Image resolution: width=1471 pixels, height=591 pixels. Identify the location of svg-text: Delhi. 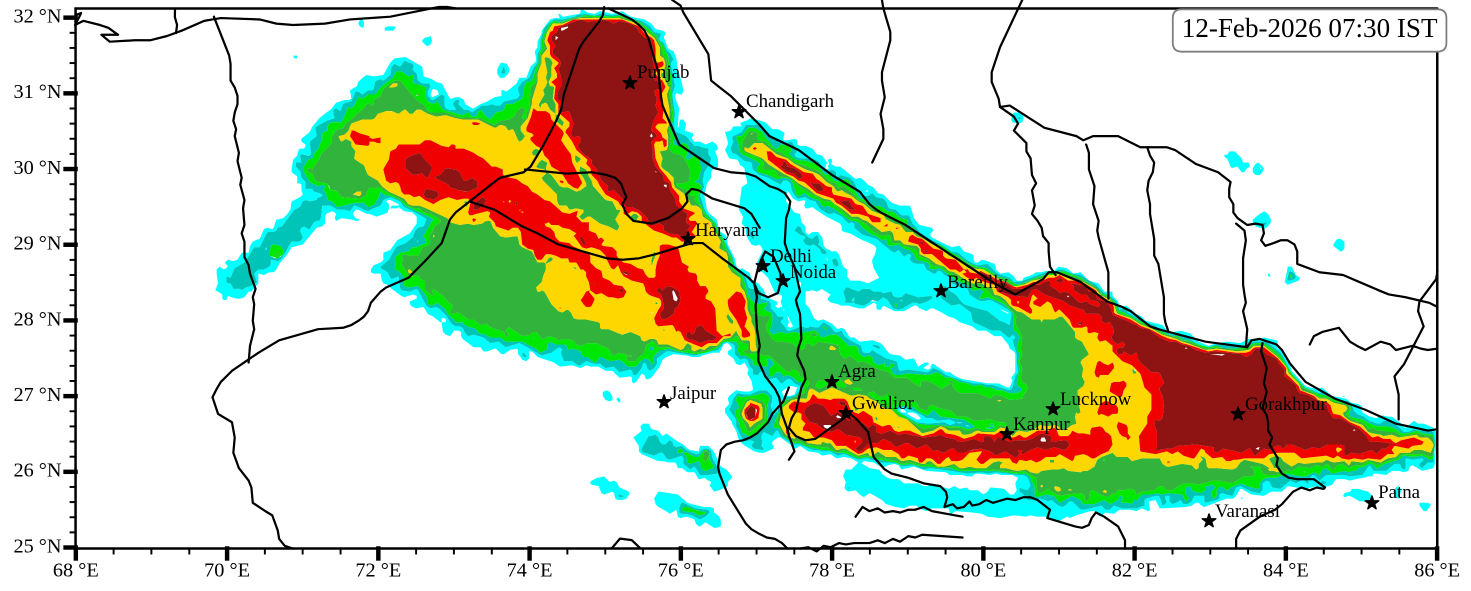
(791, 256).